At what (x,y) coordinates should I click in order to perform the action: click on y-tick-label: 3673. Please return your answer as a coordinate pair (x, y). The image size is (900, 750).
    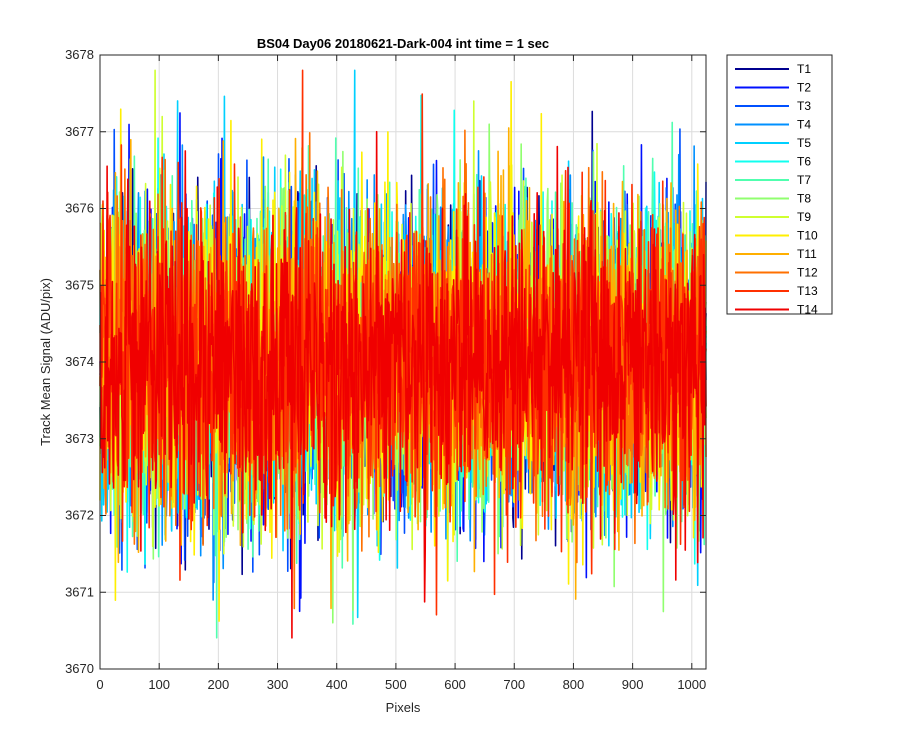
    Looking at the image, I should click on (79, 438).